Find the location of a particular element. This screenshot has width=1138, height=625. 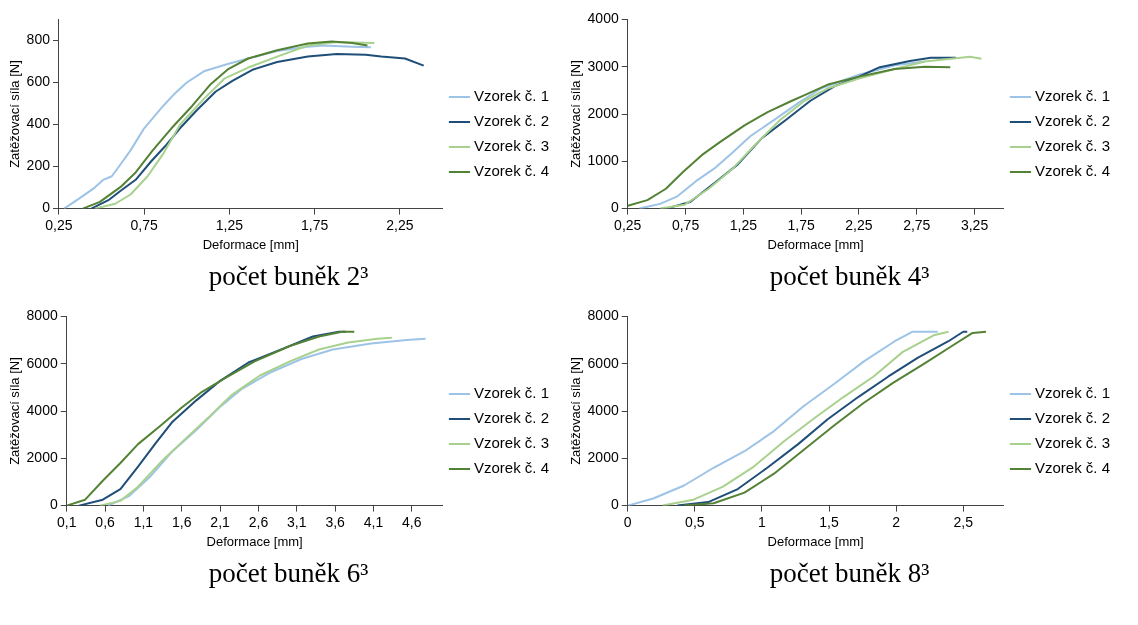

y-tick-label: 1000 is located at coordinates (603, 160).